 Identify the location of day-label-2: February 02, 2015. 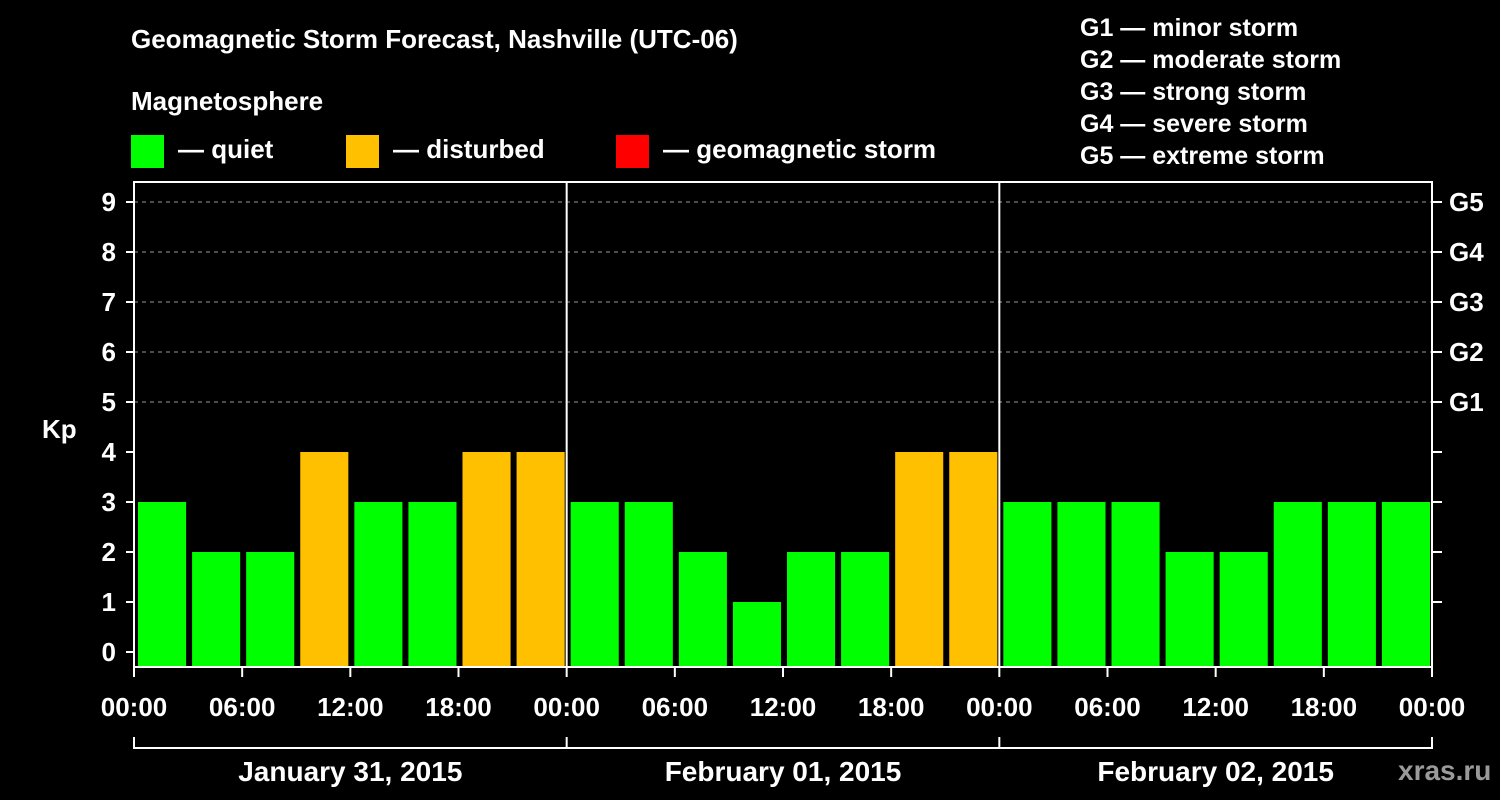
(1215, 771).